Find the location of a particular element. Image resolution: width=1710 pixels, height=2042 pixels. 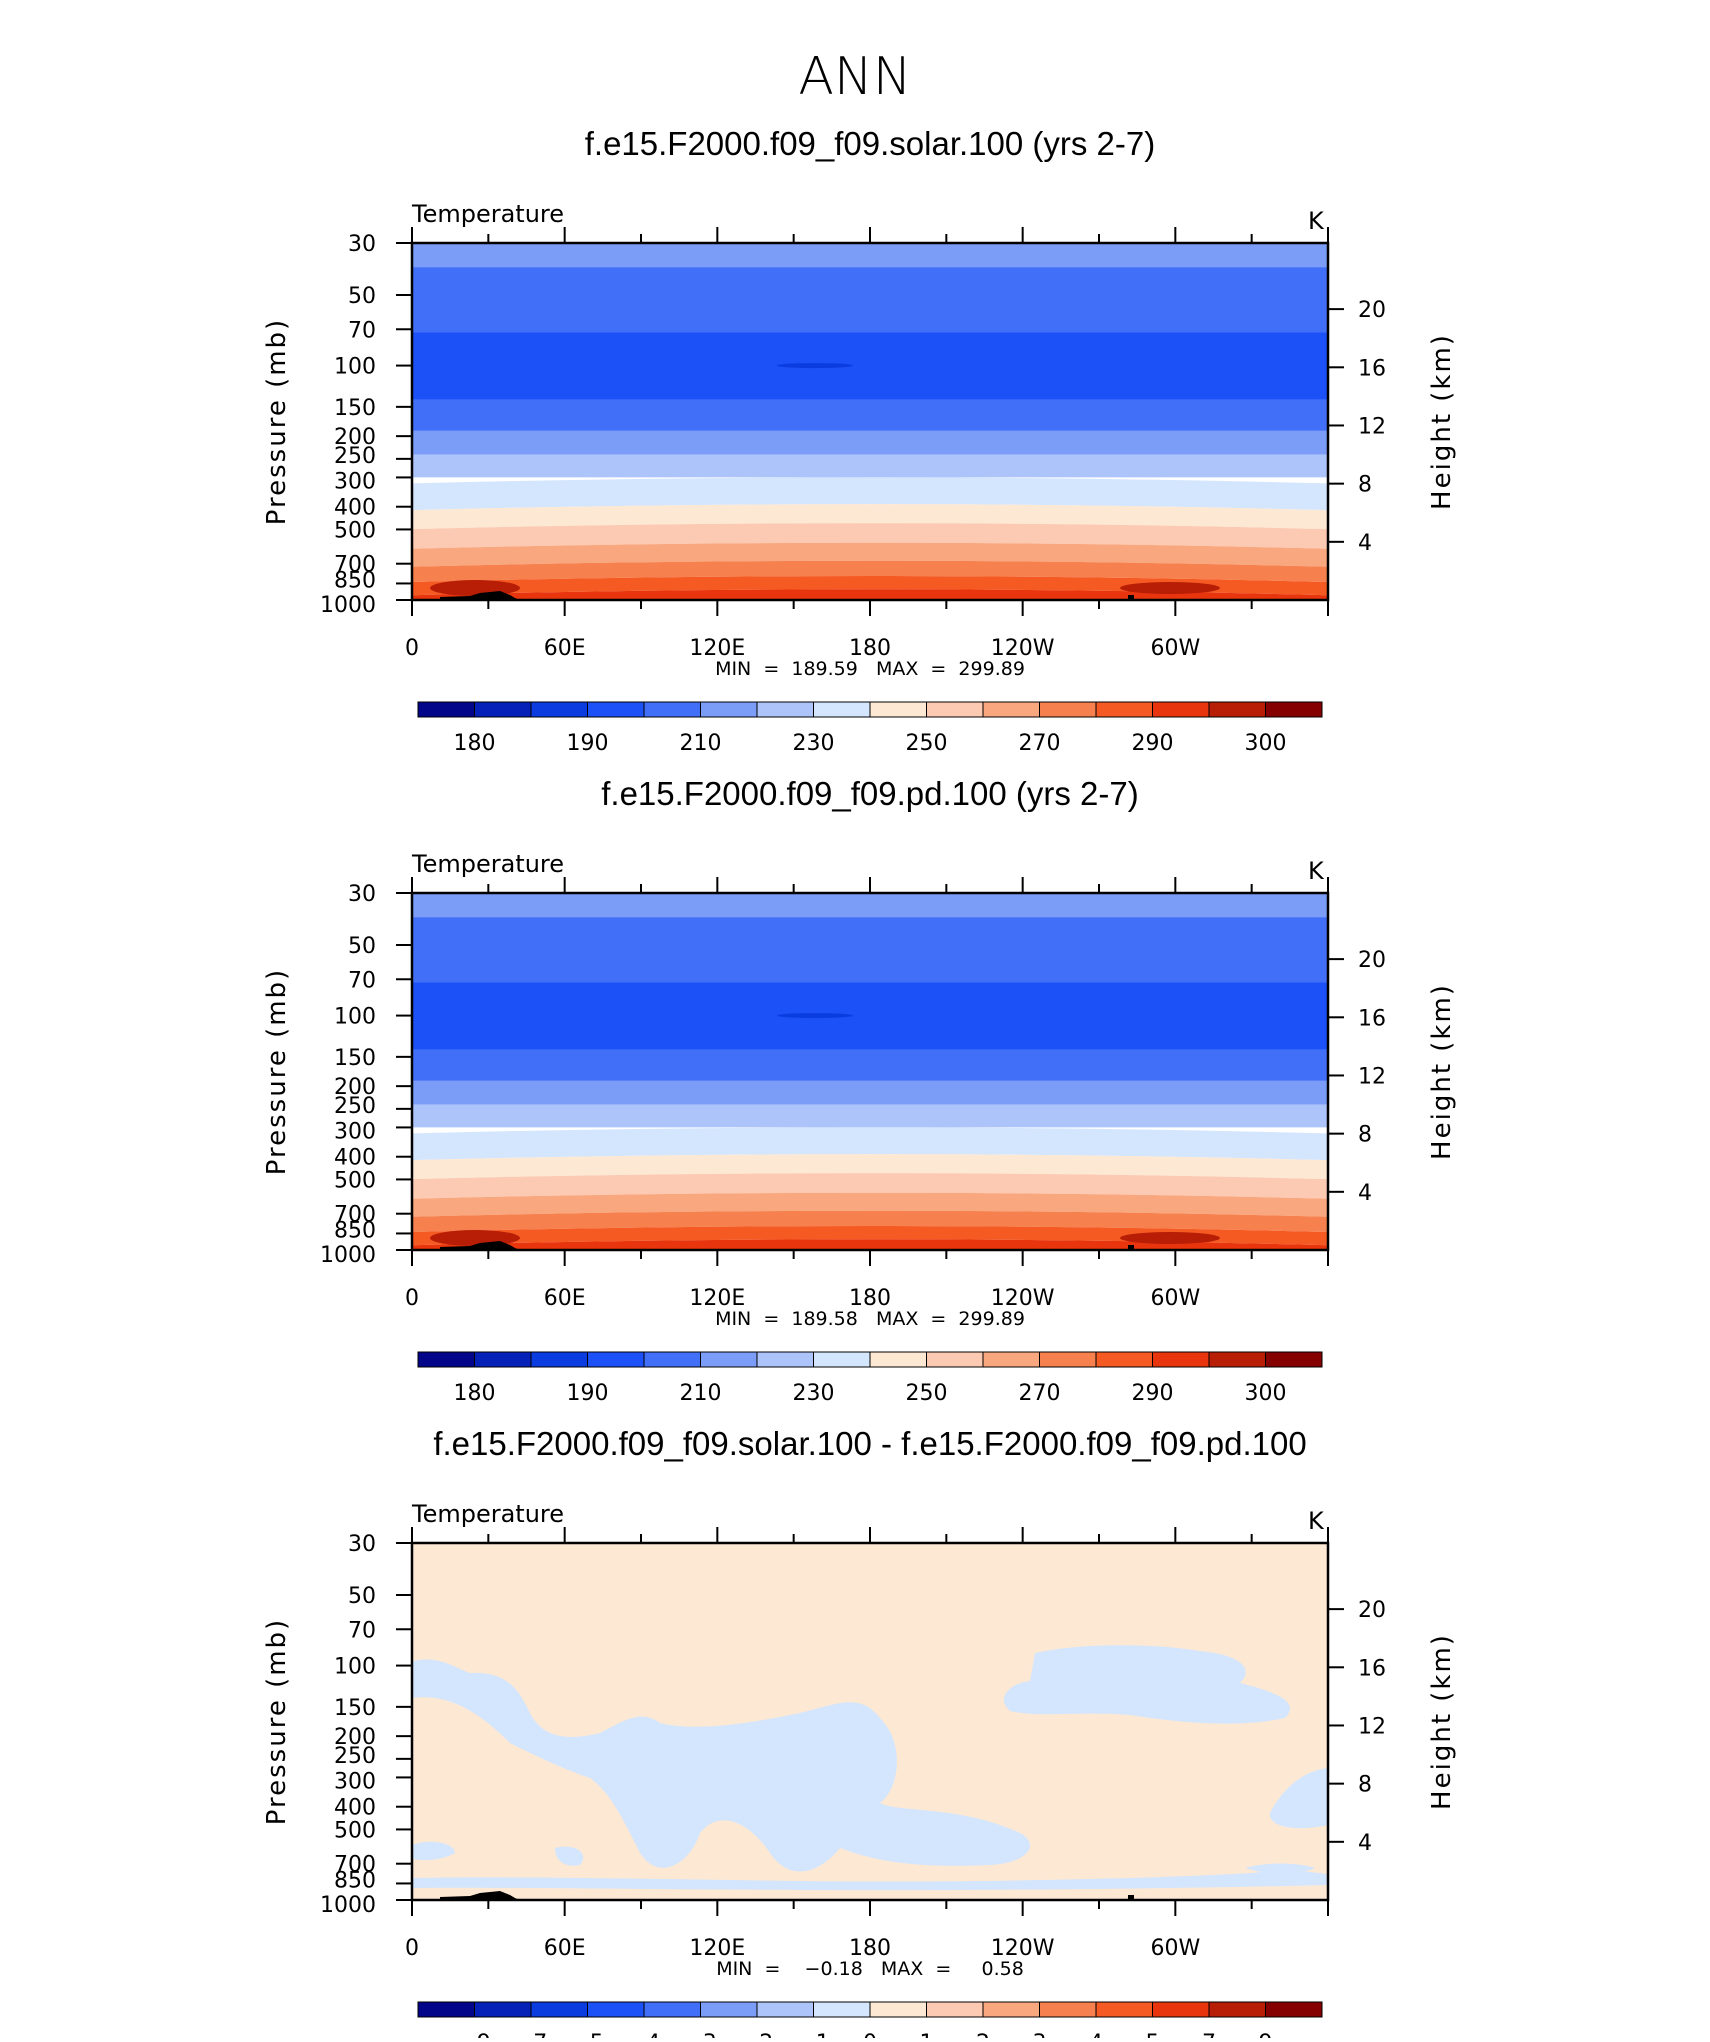

colorbar-label: −5 is located at coordinates (587, 2034).